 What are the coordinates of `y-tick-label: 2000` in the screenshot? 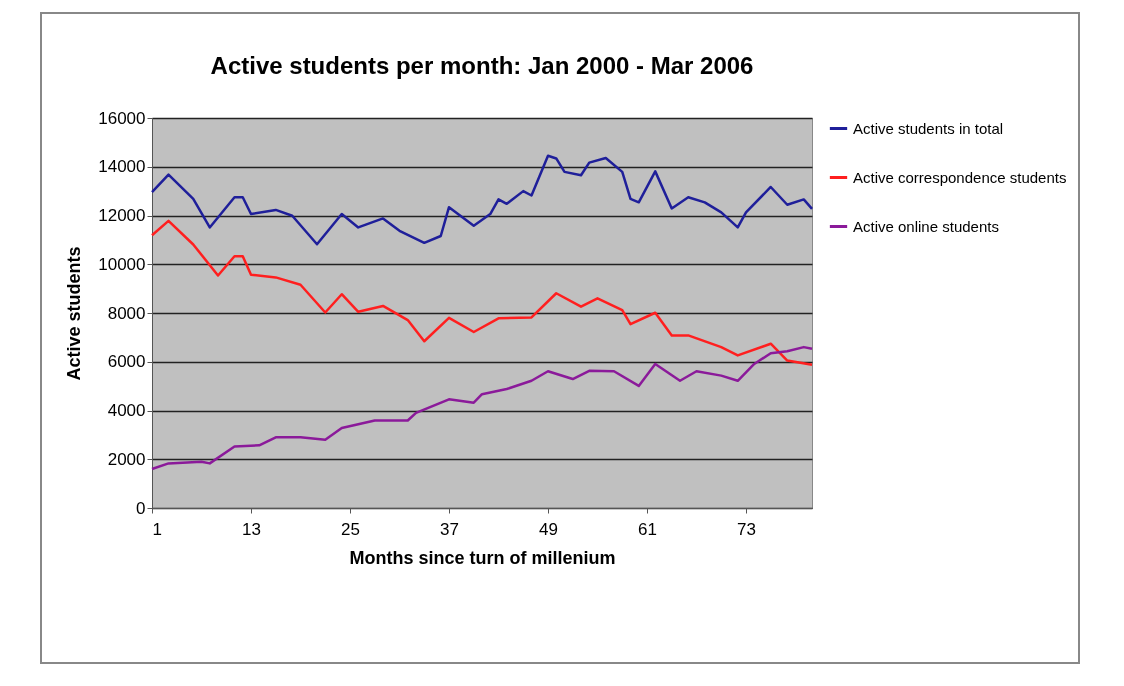 It's located at (126, 459).